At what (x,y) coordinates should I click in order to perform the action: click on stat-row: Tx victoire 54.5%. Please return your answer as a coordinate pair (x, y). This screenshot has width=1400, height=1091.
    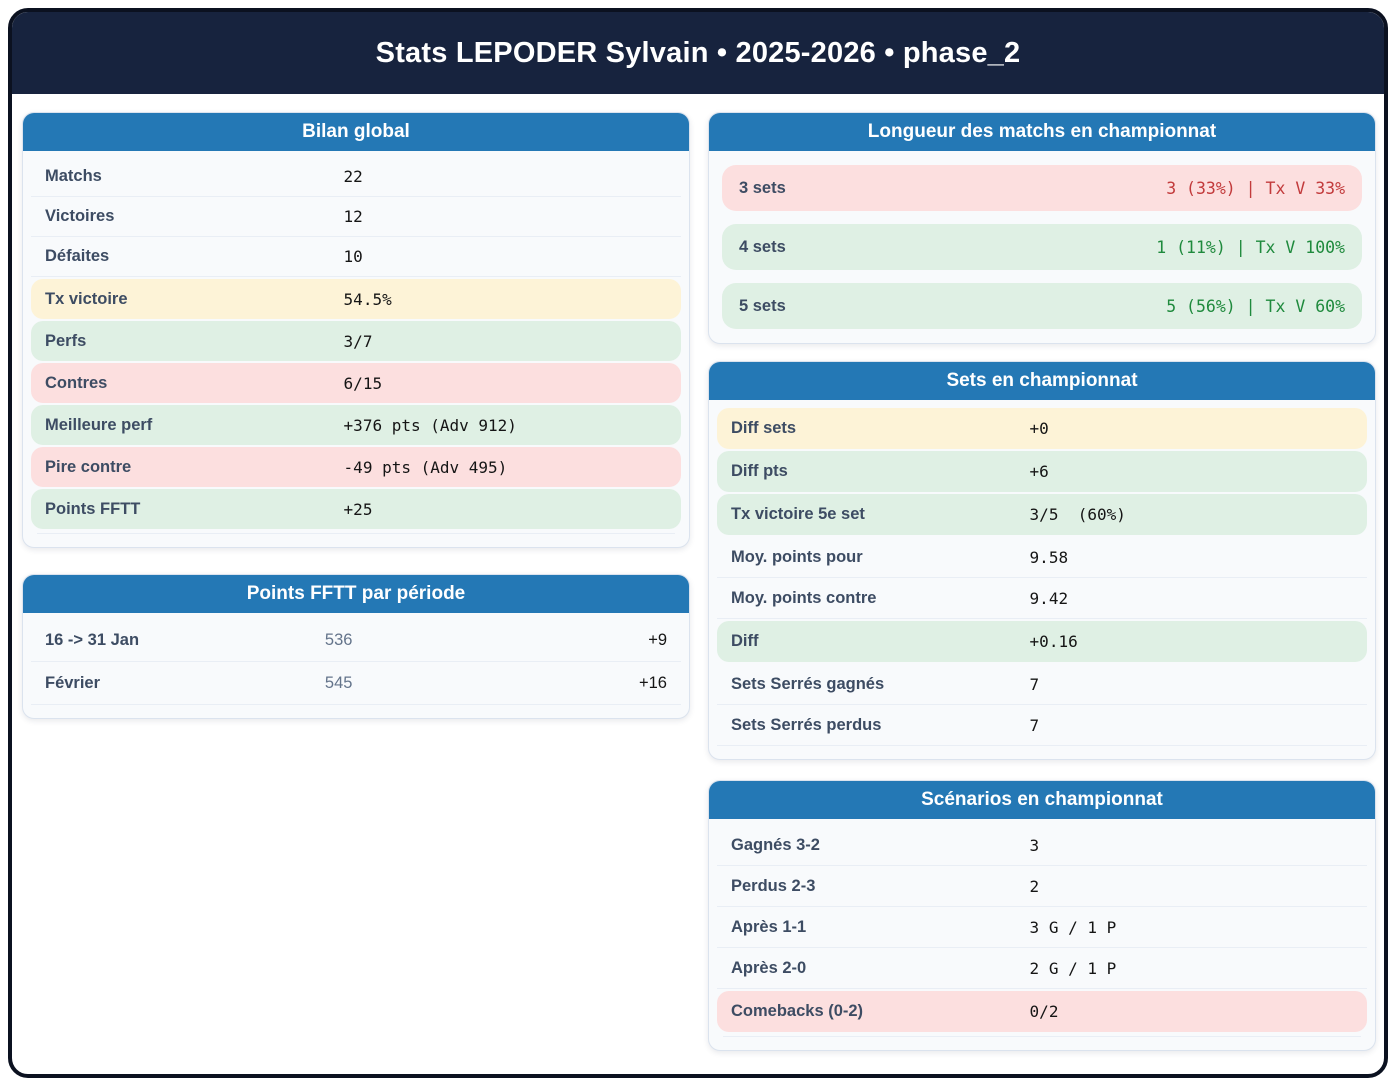
    Looking at the image, I should click on (356, 299).